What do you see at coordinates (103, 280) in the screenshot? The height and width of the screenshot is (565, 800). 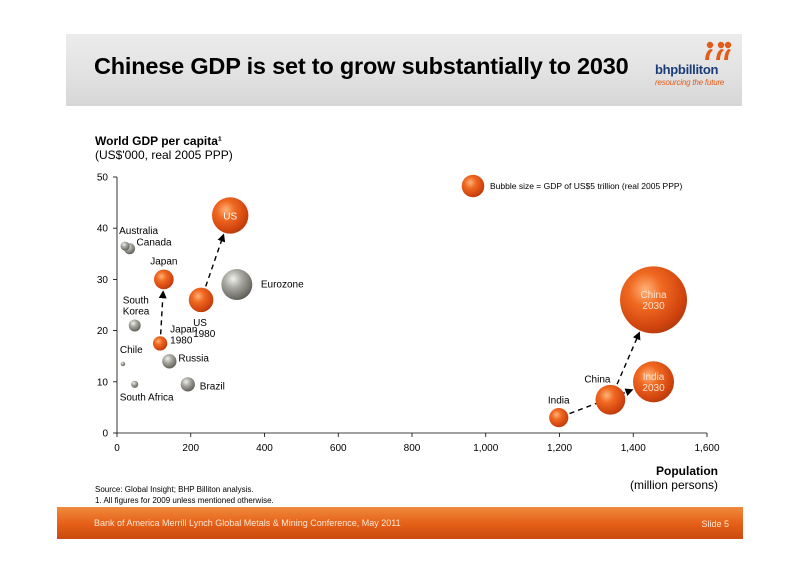 I see `y-tick-label: 30` at bounding box center [103, 280].